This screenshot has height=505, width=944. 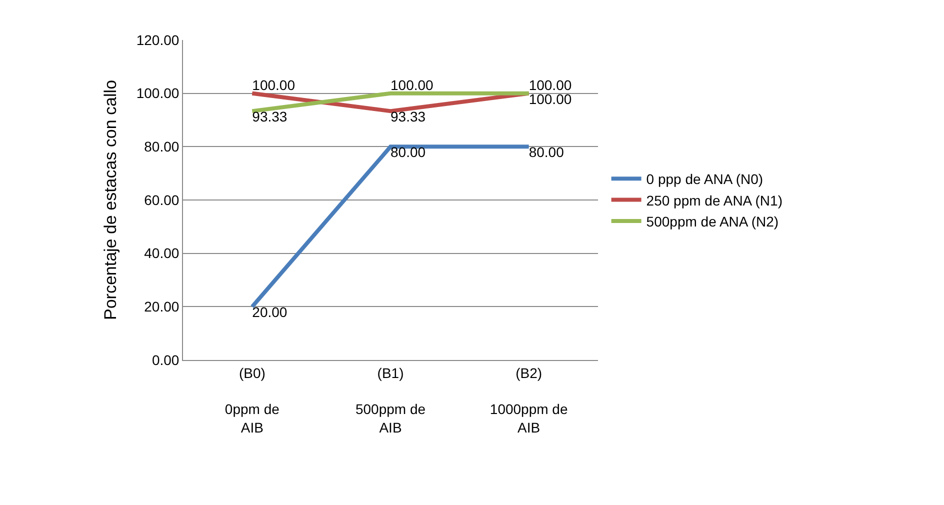 I want to click on category-label: (B0) 0ppm de AIB, so click(x=252, y=400).